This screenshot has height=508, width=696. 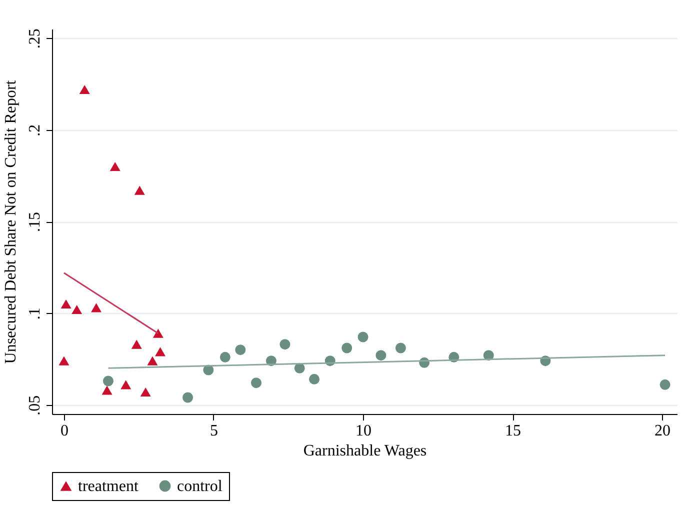 I want to click on x-tick-label: 0, so click(x=64, y=431).